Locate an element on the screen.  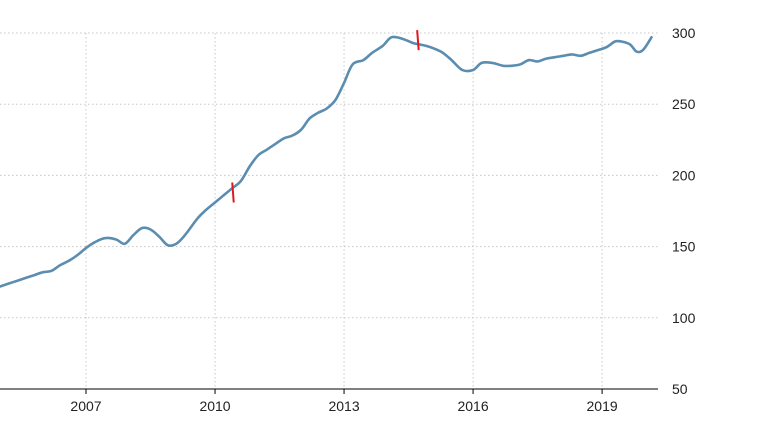
y-tick-label: 50 is located at coordinates (680, 389).